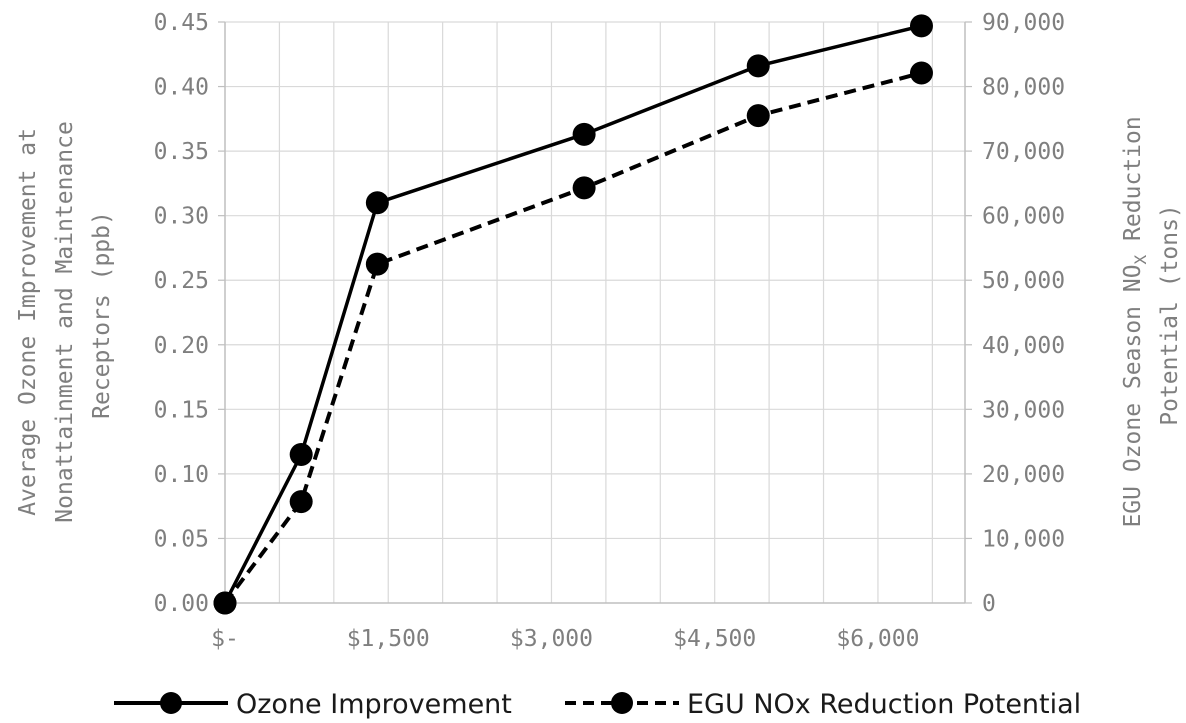 This screenshot has width=1186, height=723. I want to click on legend-label-ozone-improvement: Ozone Improvement, so click(374, 704).